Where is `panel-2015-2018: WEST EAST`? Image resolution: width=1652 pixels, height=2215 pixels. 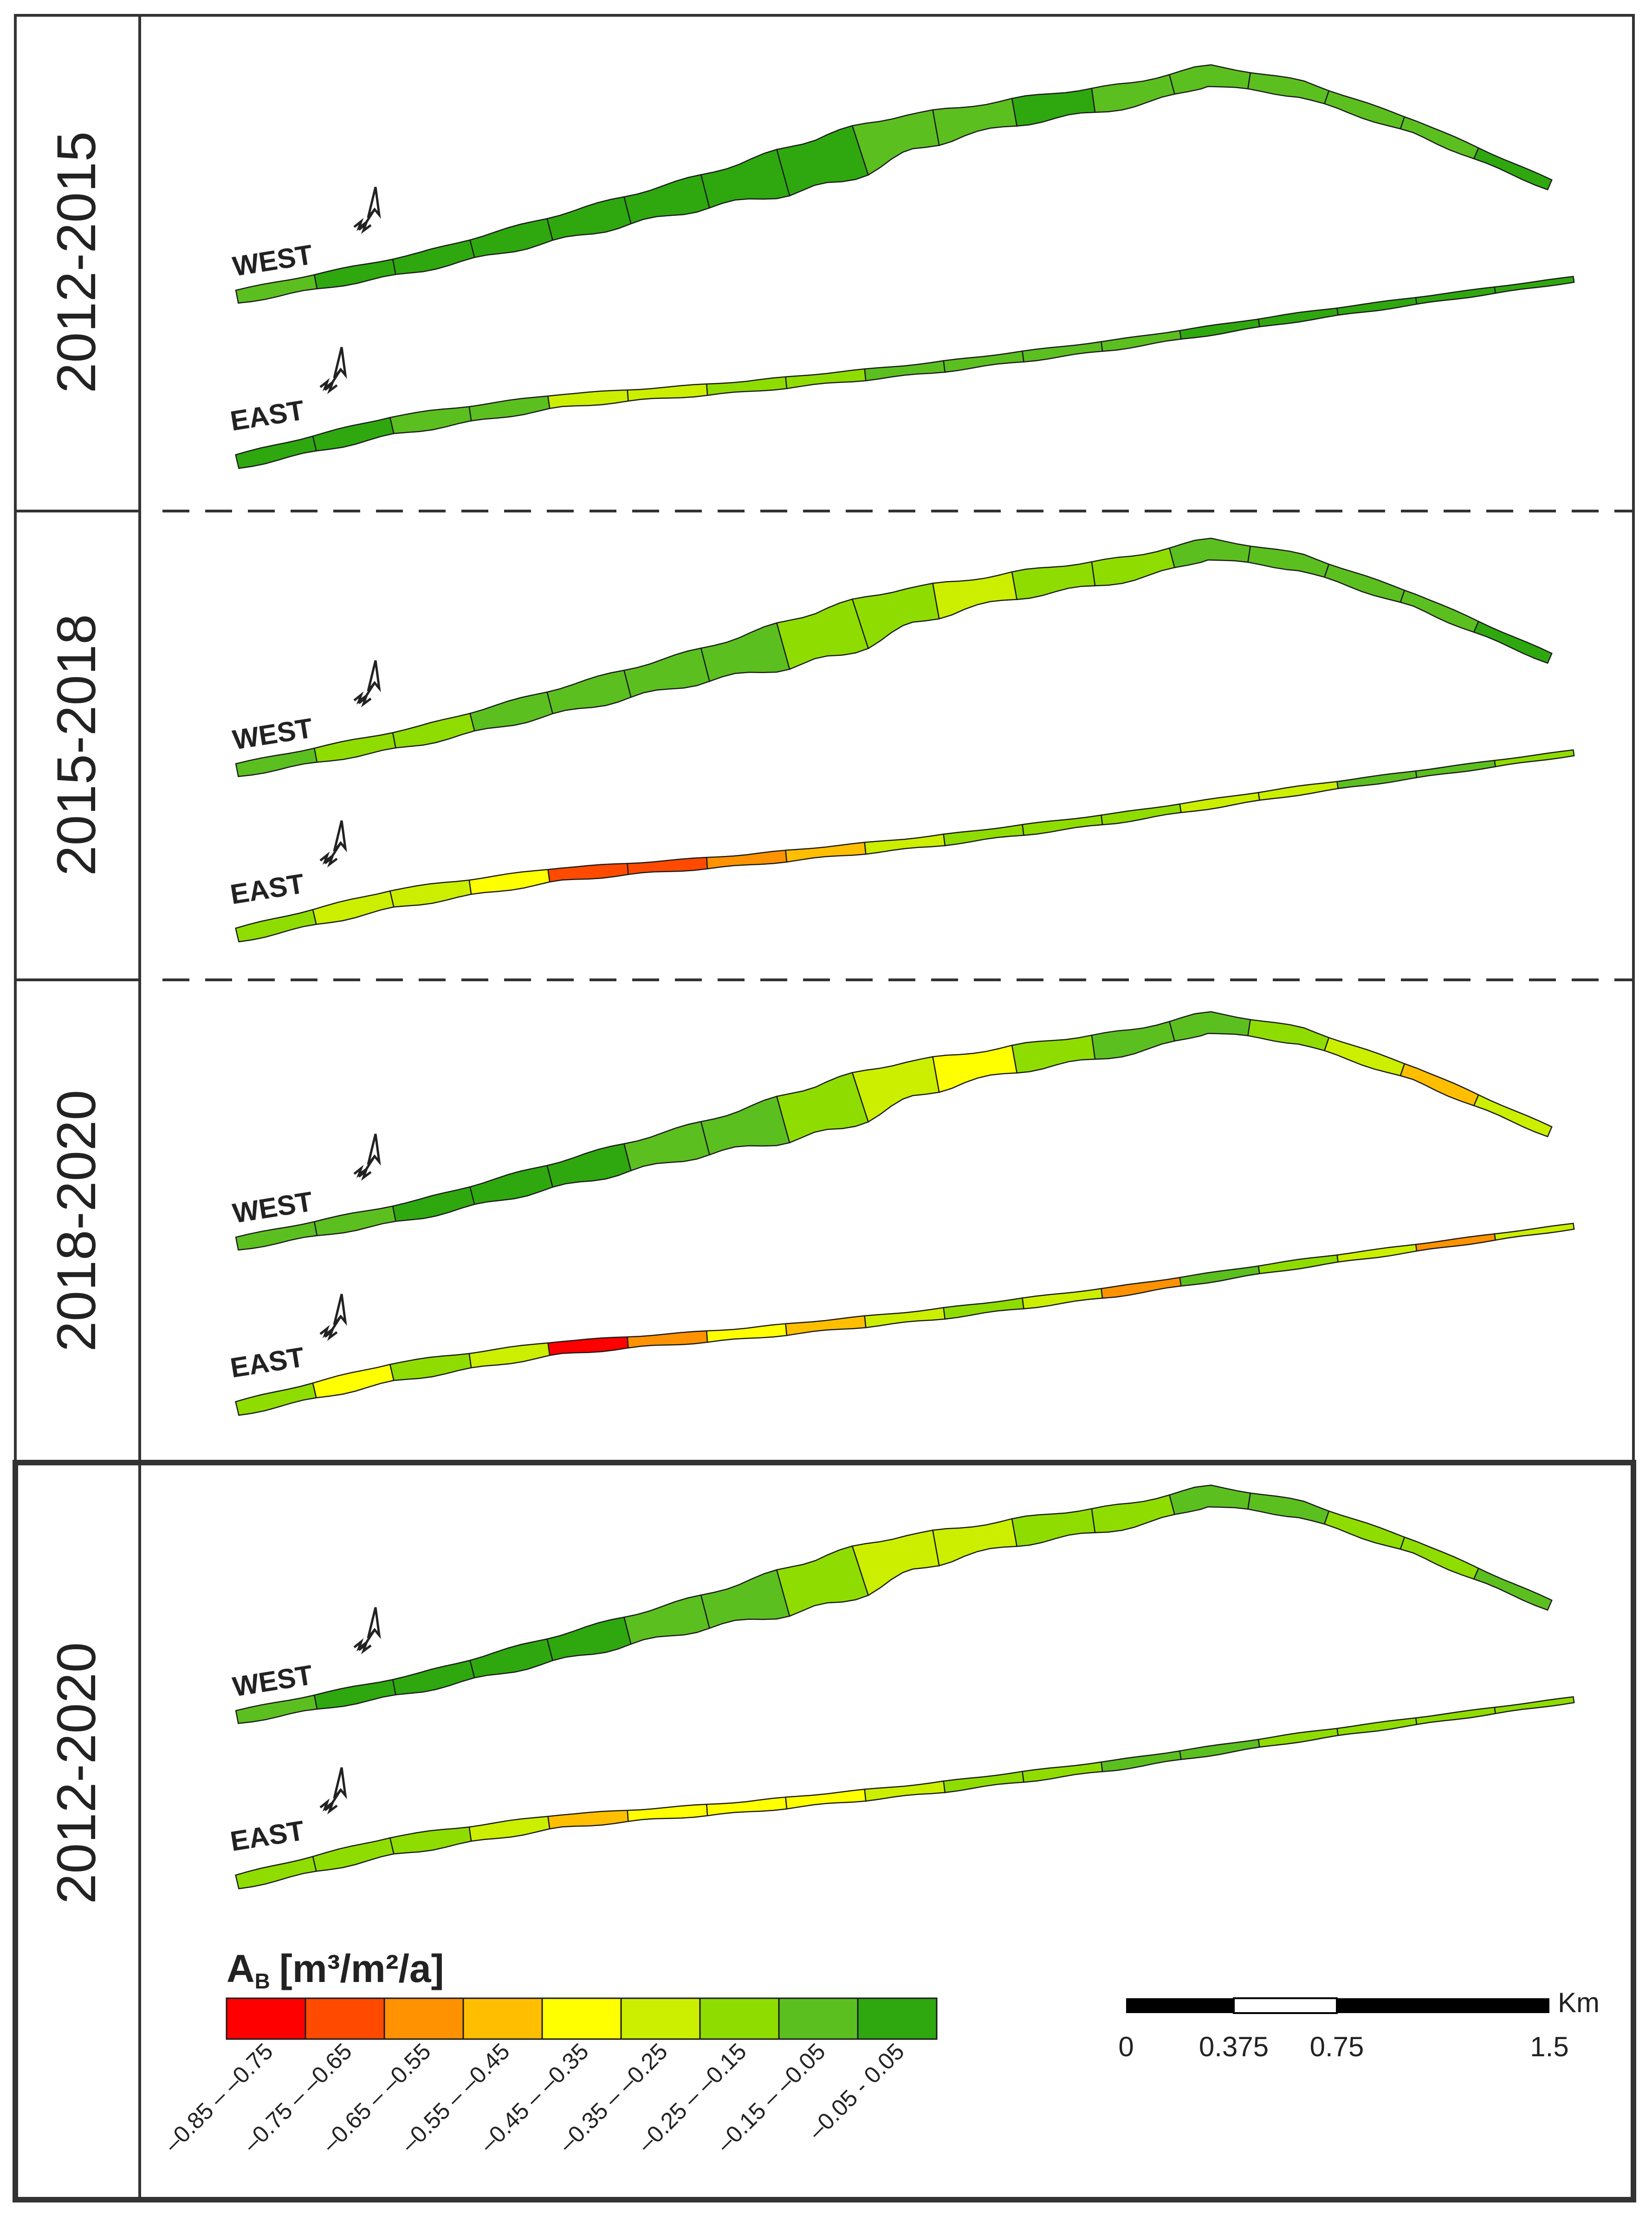
panel-2015-2018: WEST EAST is located at coordinates (901, 740).